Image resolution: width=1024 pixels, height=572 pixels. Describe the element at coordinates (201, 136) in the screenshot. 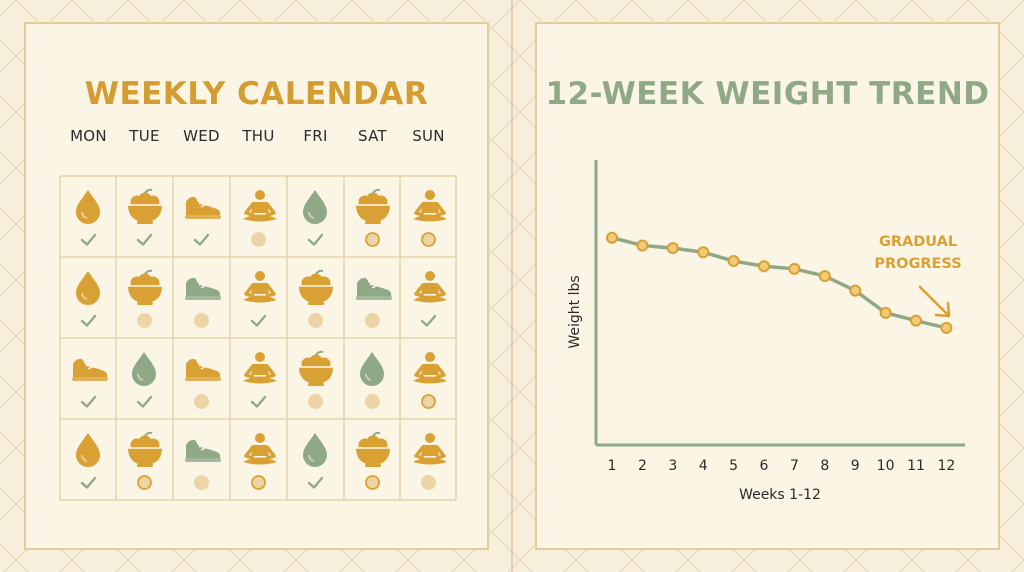

I see `day-label-wed: WED` at that location.